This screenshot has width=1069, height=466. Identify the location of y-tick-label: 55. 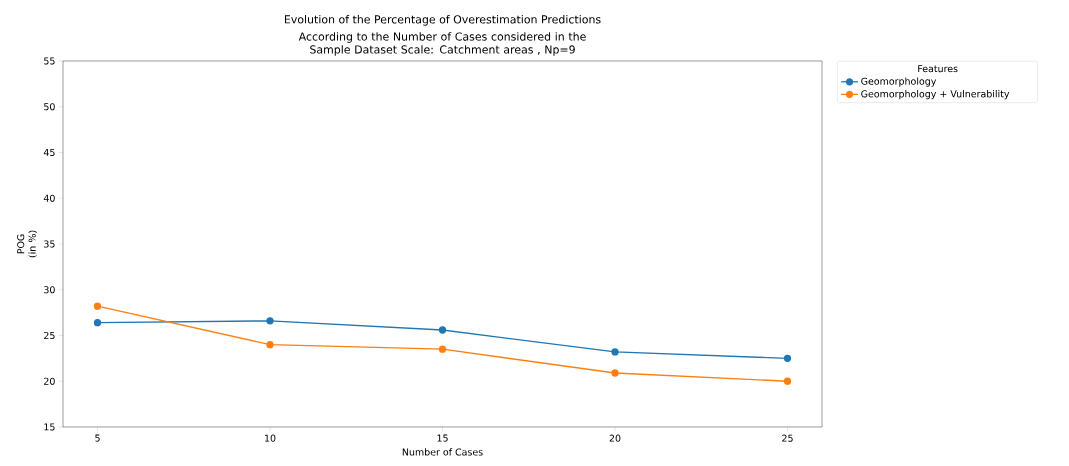
(49, 61).